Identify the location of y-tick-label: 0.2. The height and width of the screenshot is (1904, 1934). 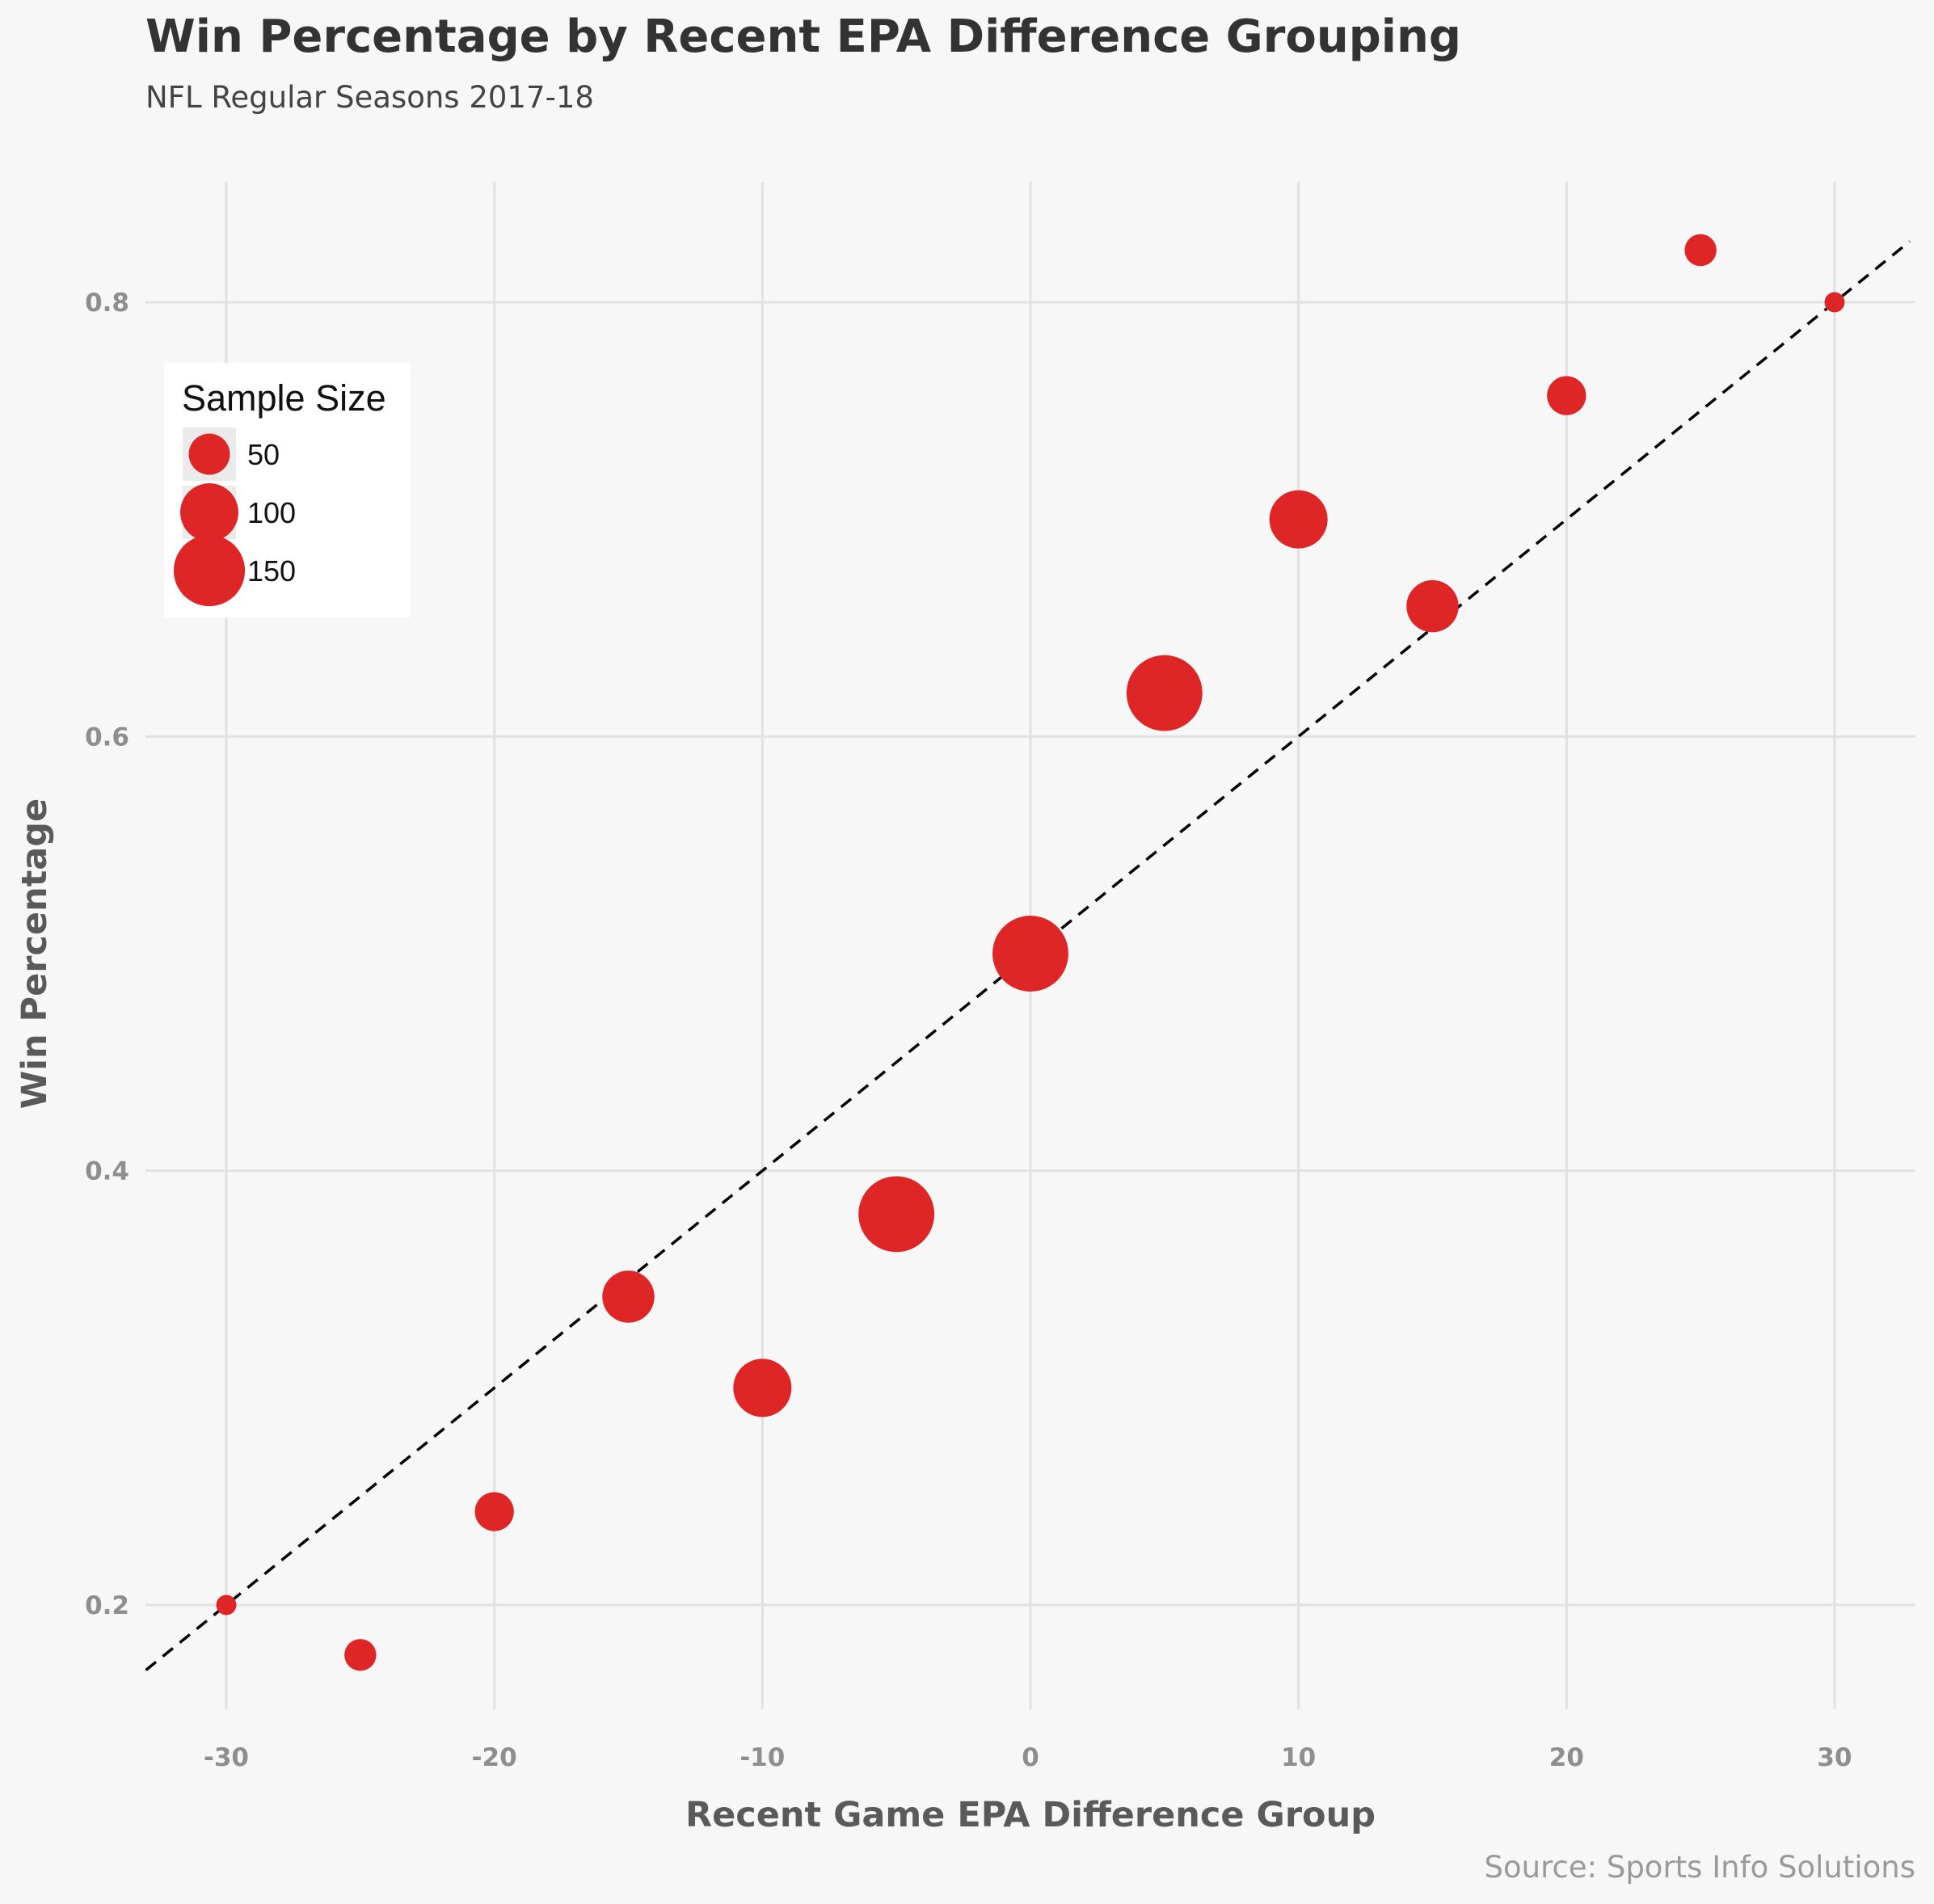
(107, 1605).